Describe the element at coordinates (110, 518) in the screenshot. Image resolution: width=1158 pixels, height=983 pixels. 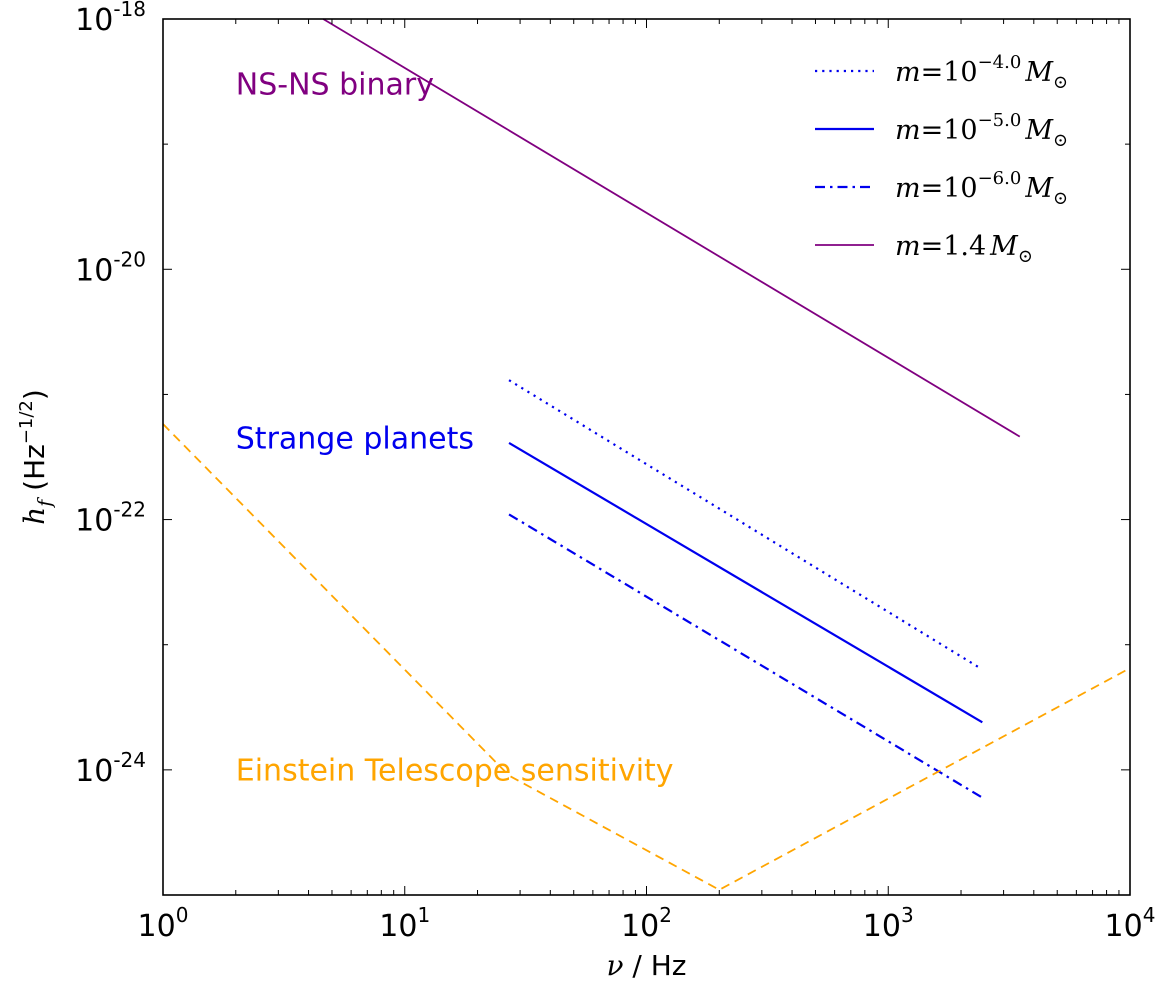
I see `y-tick-label: 10-22` at that location.